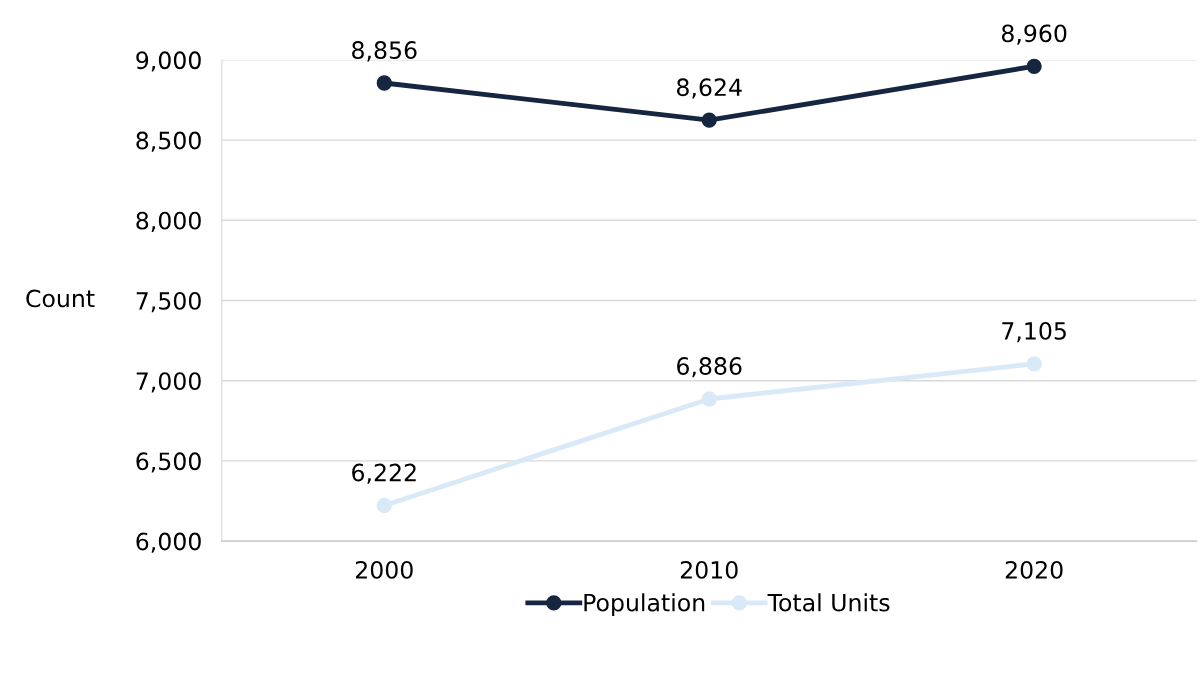 The height and width of the screenshot is (673, 1199). Describe the element at coordinates (168, 61) in the screenshot. I see `y-tick-label: 9,000` at that location.